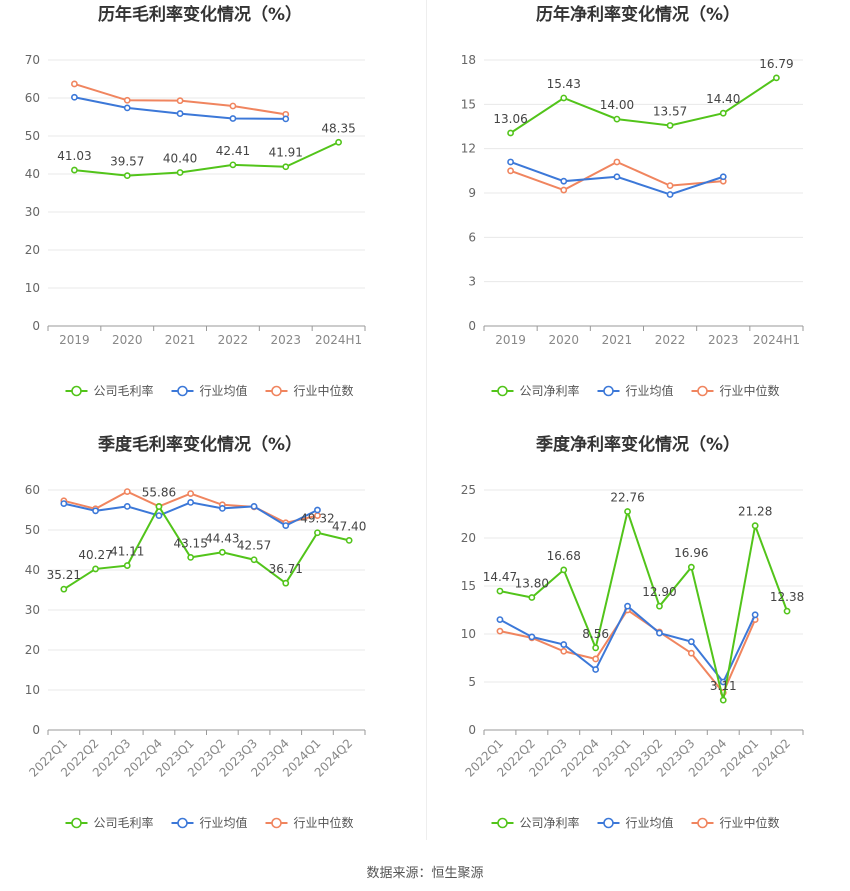 This screenshot has height=891, width=850. What do you see at coordinates (338, 340) in the screenshot?
I see `x-tick-label: 2024H1` at bounding box center [338, 340].